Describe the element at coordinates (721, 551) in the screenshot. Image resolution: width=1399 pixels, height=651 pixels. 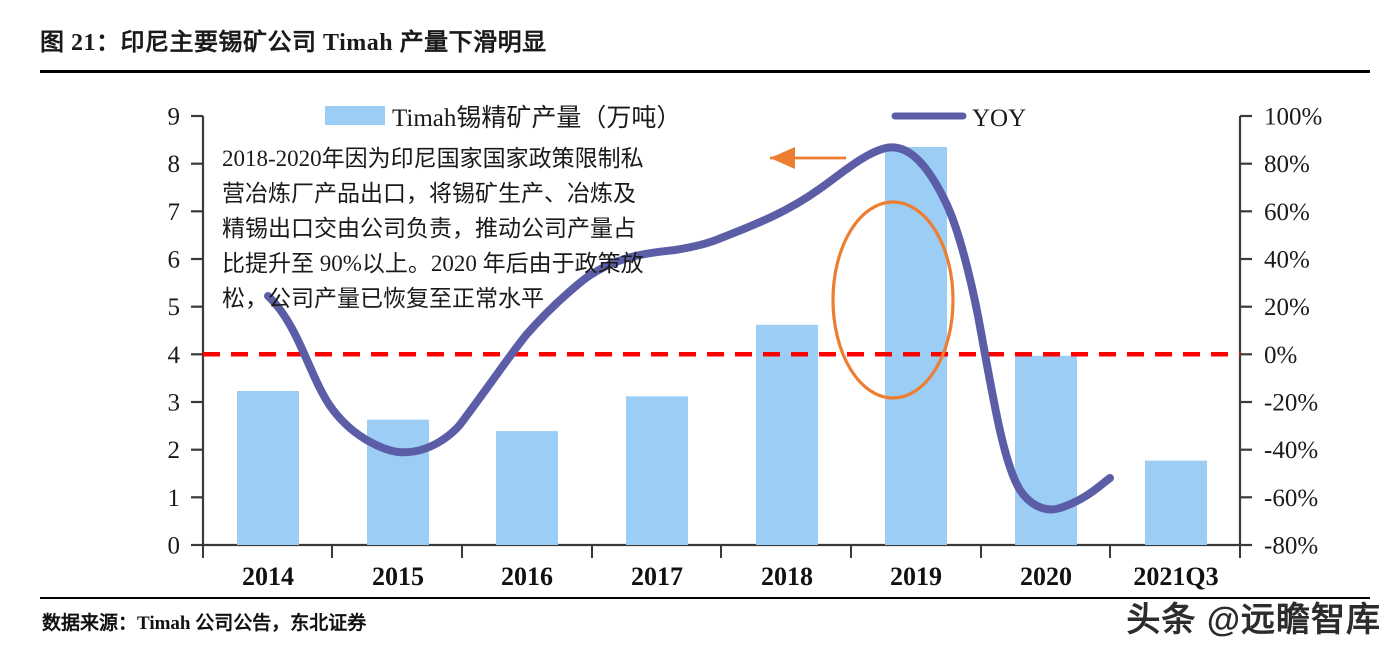
I see `x-axis-ticks` at that location.